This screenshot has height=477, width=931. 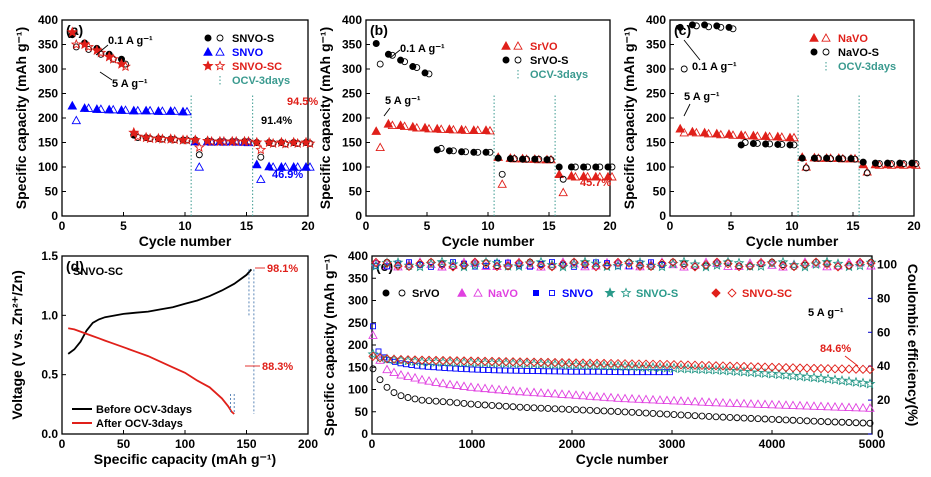 I want to click on panel-label: (d), so click(x=75, y=266).